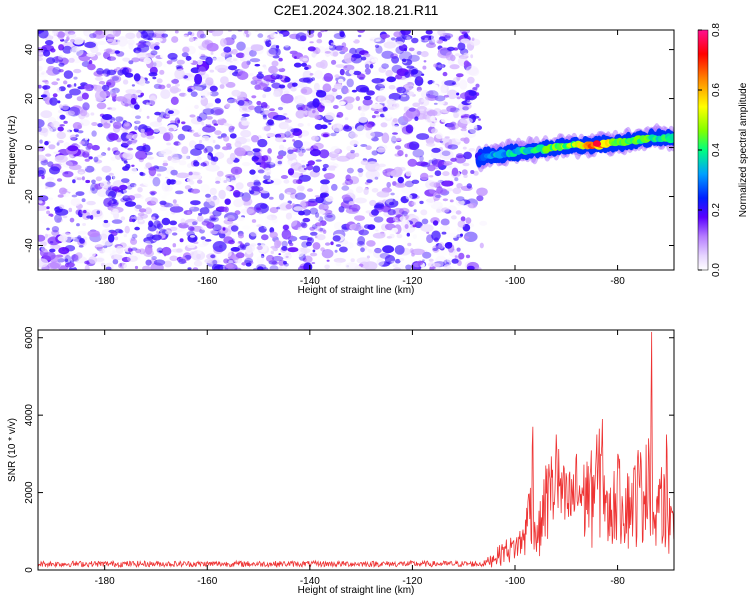 This screenshot has height=600, width=750. What do you see at coordinates (29, 245) in the screenshot?
I see `y-tick-label: -40` at bounding box center [29, 245].